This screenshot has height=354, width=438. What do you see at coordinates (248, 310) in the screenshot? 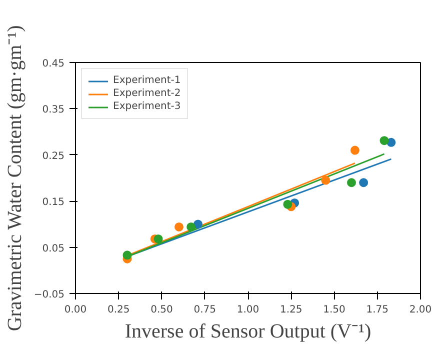
I see `x-tick-label: 1.00` at bounding box center [248, 310].